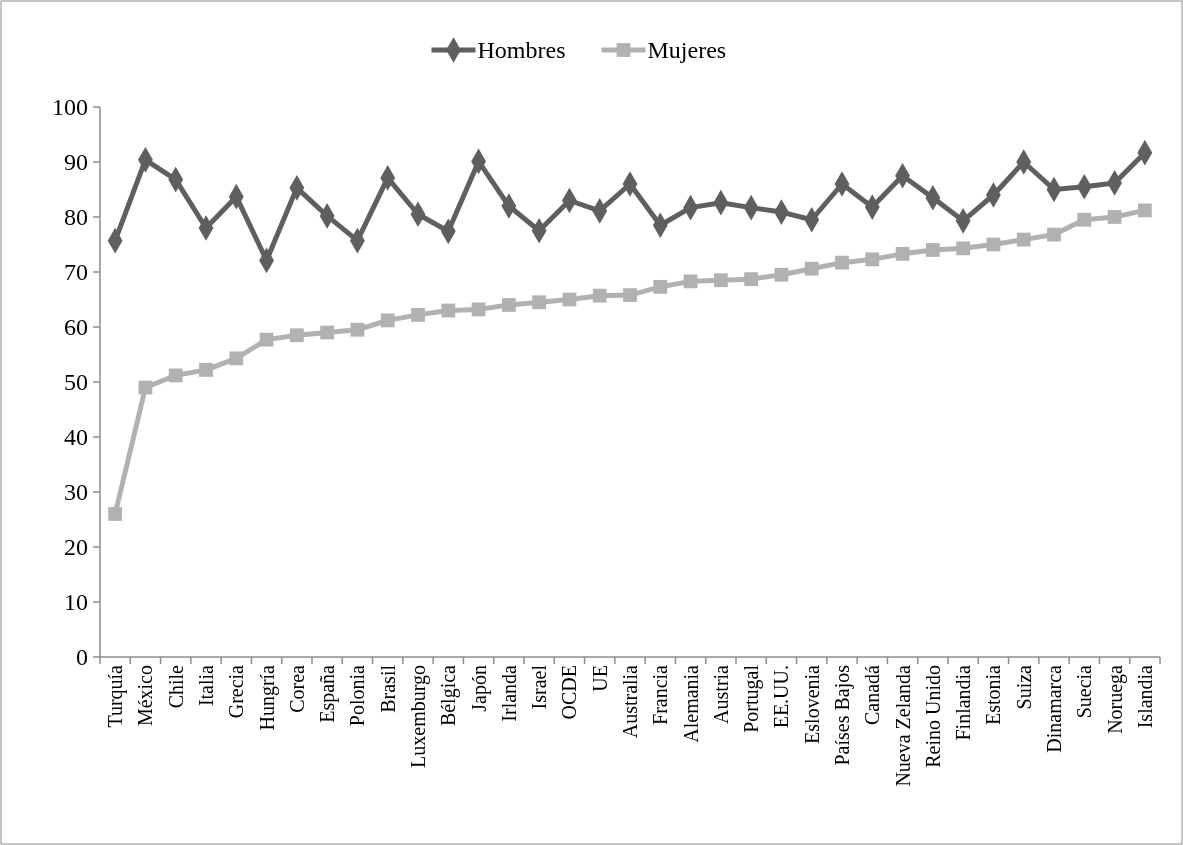 Image resolution: width=1183 pixels, height=845 pixels. I want to click on x-tick-label: OCDE, so click(569, 692).